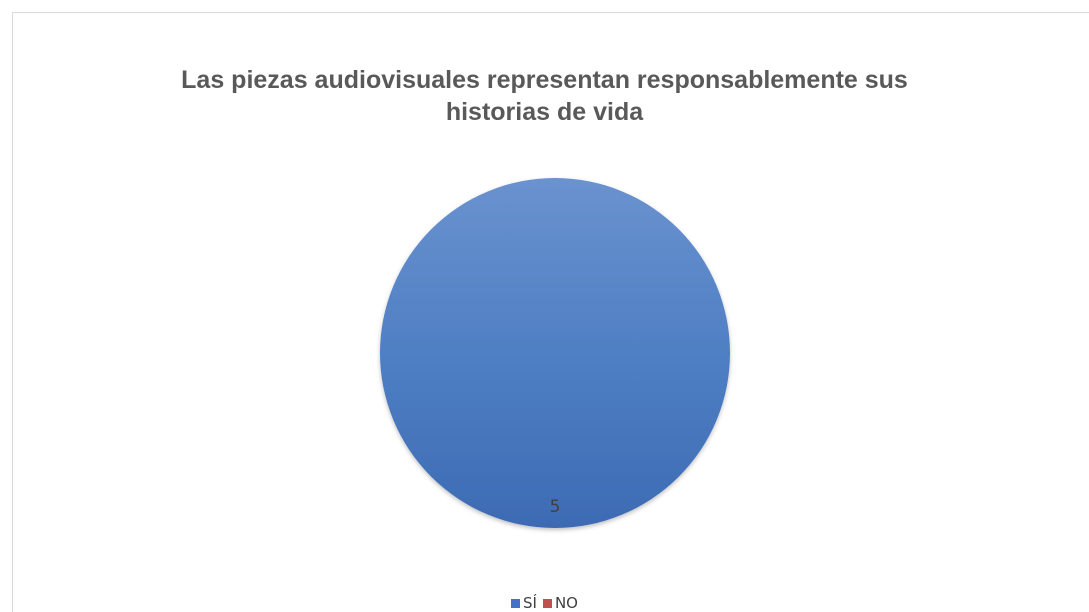  What do you see at coordinates (566, 603) in the screenshot?
I see `legend-label-no: NO` at bounding box center [566, 603].